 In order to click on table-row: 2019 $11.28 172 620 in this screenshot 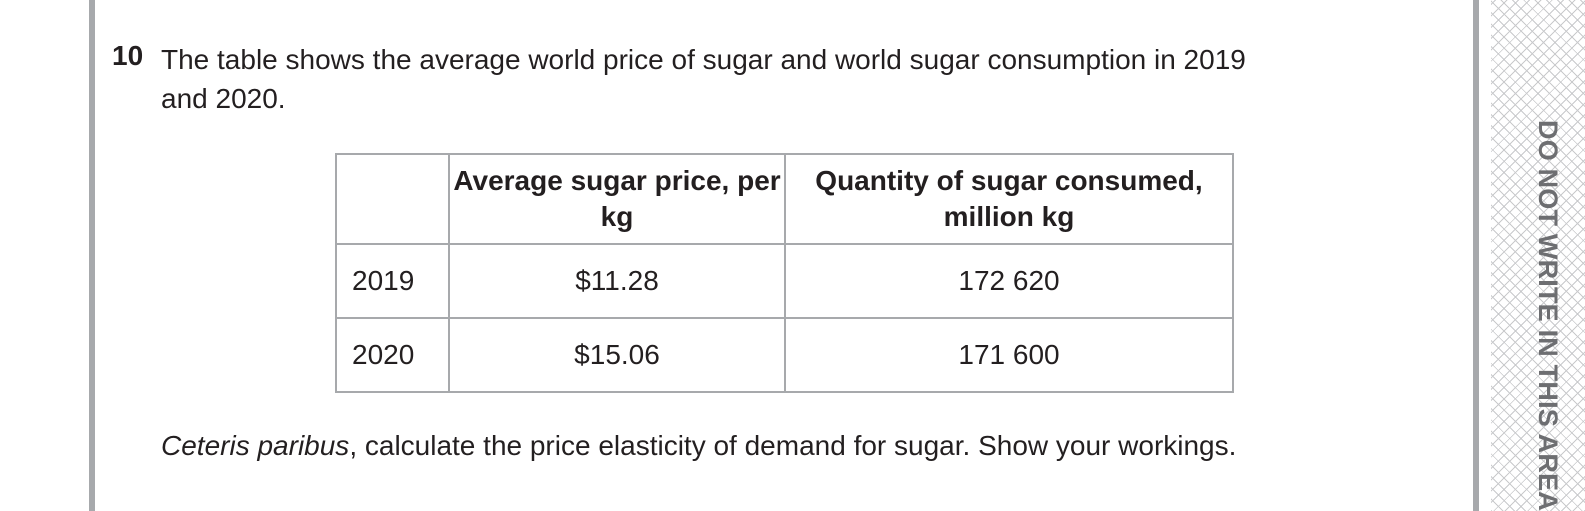, I will do `click(784, 281)`.